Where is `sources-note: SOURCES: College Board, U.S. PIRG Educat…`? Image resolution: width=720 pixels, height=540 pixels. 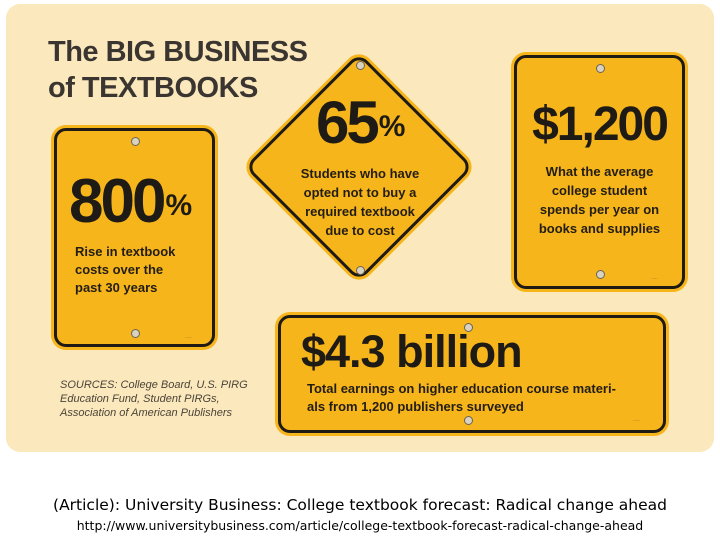
sources-note: SOURCES: College Board, U.S. PIRG Educat… is located at coordinates (154, 399).